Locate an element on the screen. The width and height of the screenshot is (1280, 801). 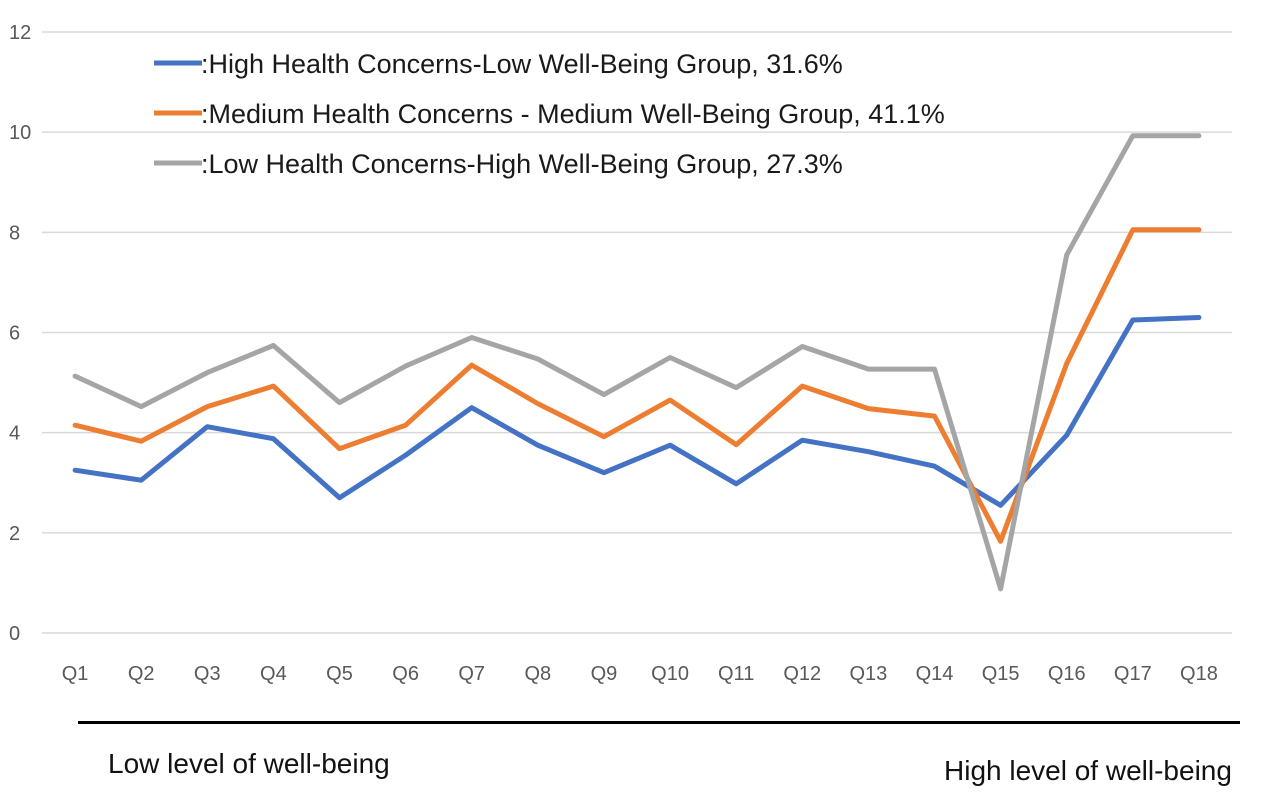
y-tick-label: 2 is located at coordinates (14, 534).